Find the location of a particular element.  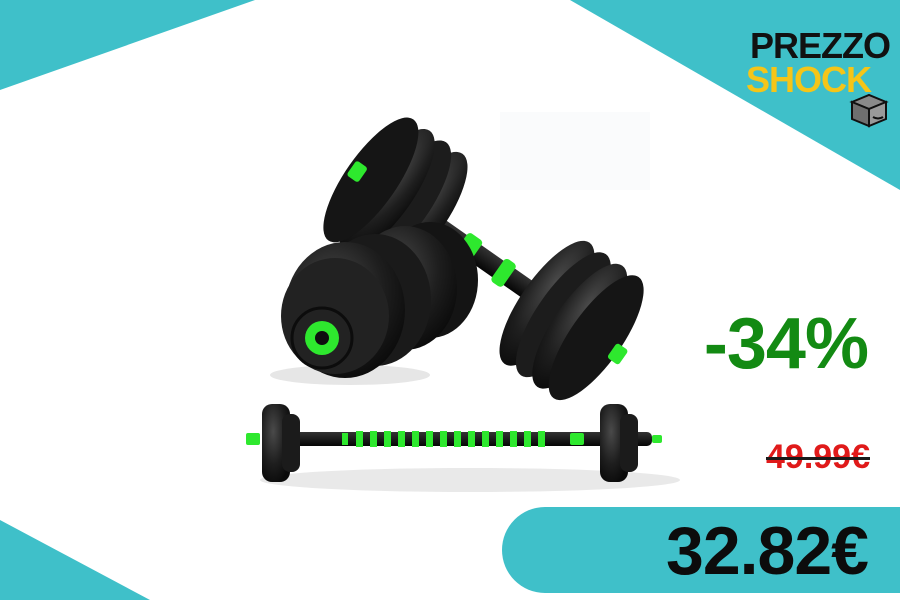

brand-name-line1: PREZZO is located at coordinates (820, 45).